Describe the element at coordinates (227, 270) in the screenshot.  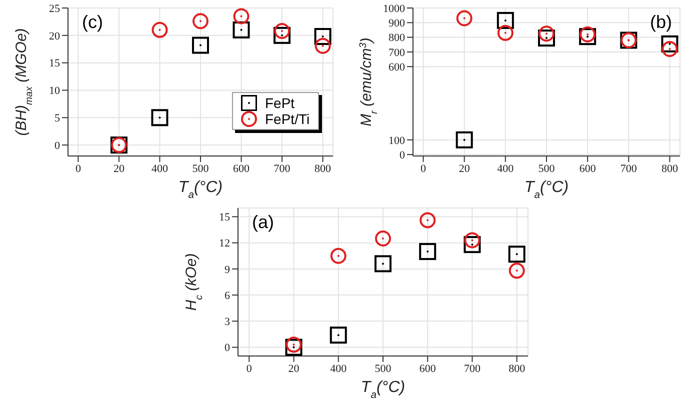
I see `y-tick-label: 9` at that location.